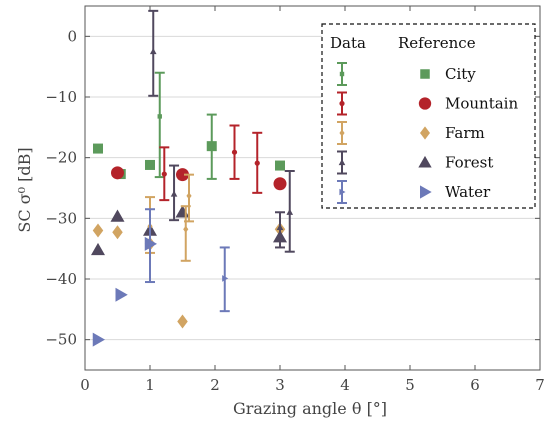 The width and height of the screenshot is (550, 422). I want to click on x-axis-title: Grazing angle θ [°], so click(310, 408).